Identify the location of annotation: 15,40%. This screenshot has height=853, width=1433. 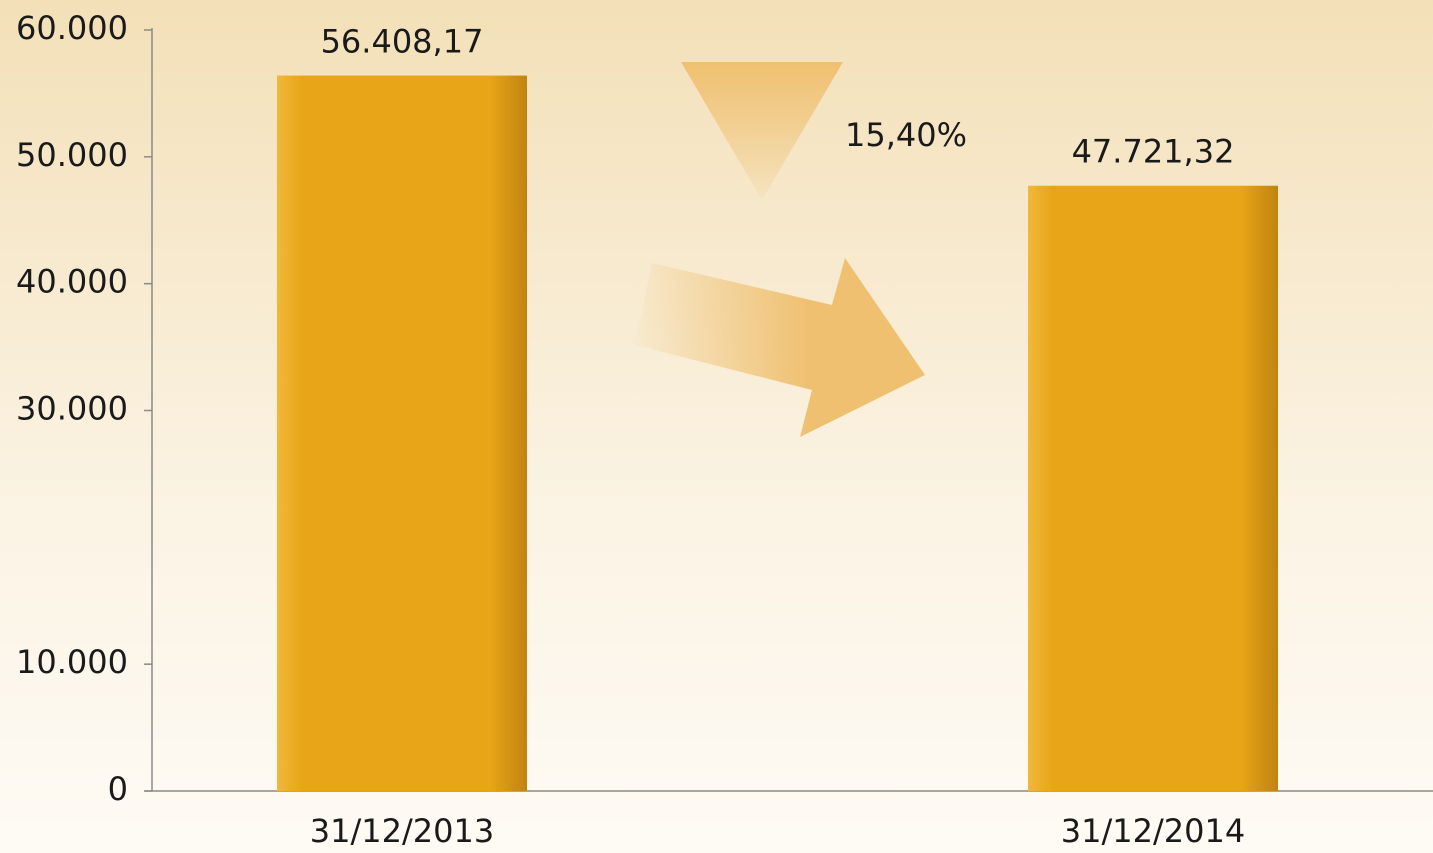
(906, 135).